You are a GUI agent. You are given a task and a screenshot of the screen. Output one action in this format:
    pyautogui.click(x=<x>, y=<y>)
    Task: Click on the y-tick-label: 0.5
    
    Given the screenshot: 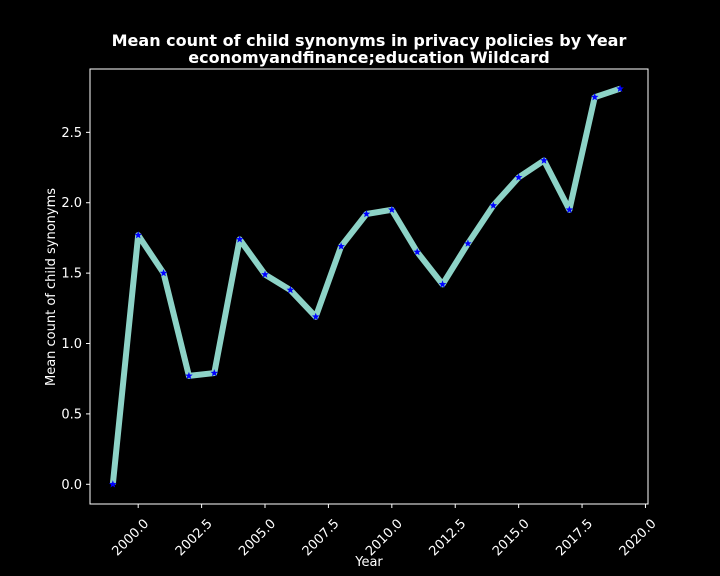 What is the action you would take?
    pyautogui.click(x=71, y=414)
    